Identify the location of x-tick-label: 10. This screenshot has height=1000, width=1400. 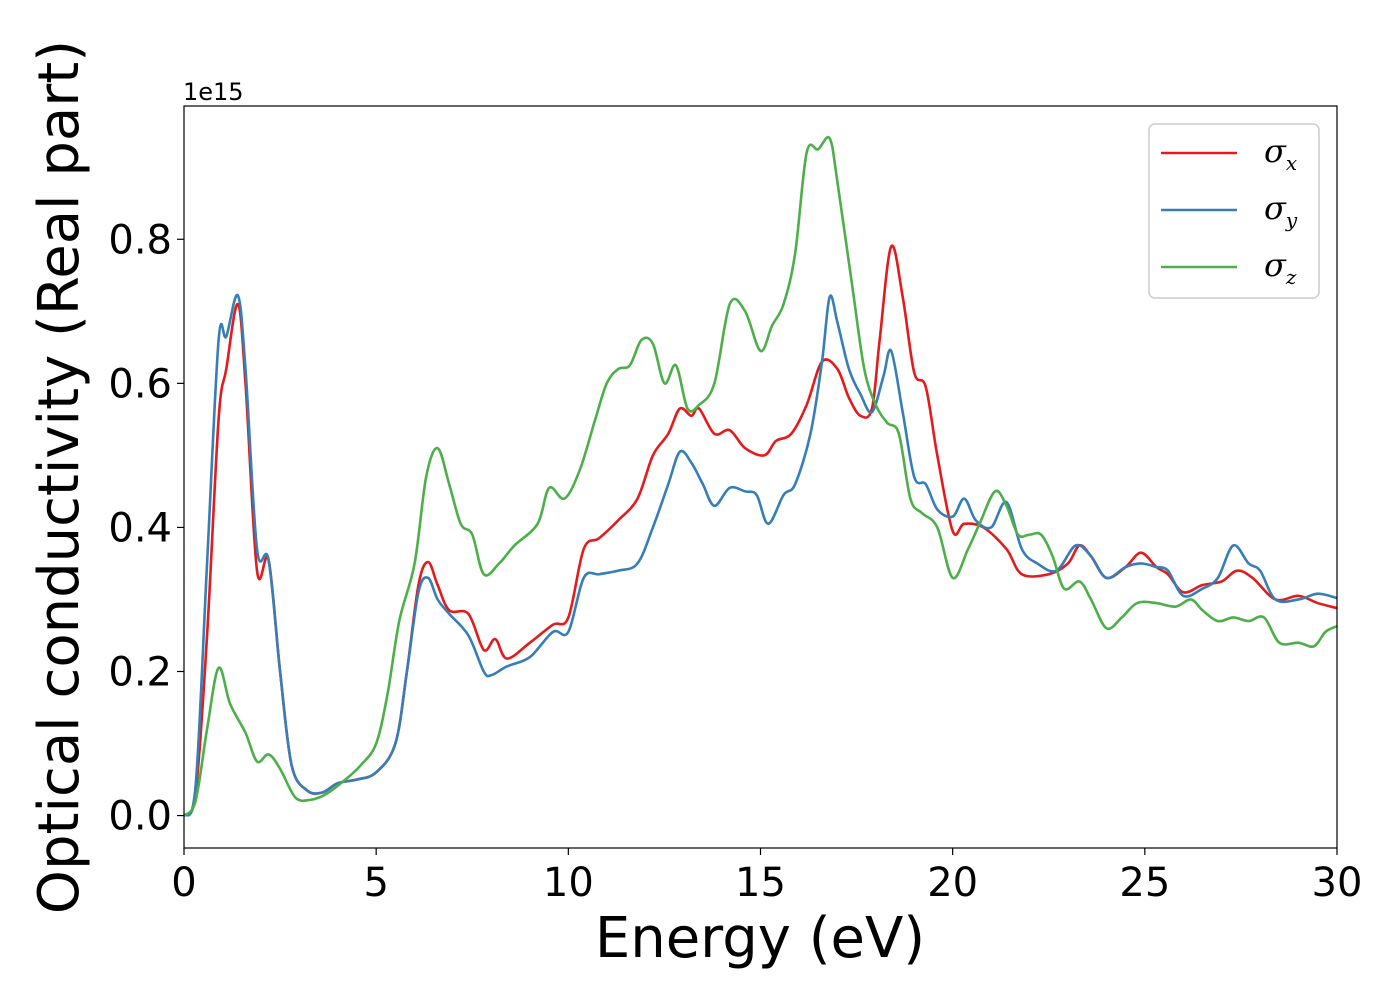
(568, 883).